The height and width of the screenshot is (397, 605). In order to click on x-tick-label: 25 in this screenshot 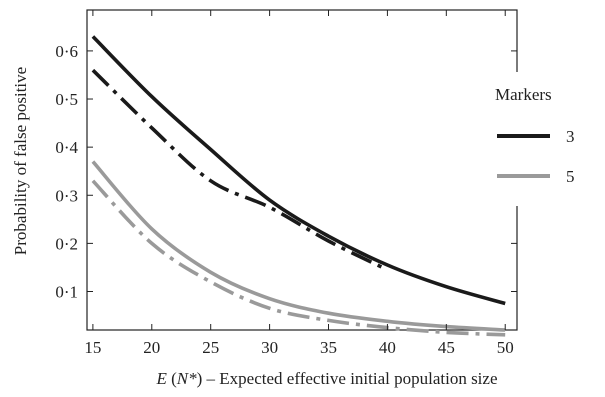, I will do `click(210, 347)`.